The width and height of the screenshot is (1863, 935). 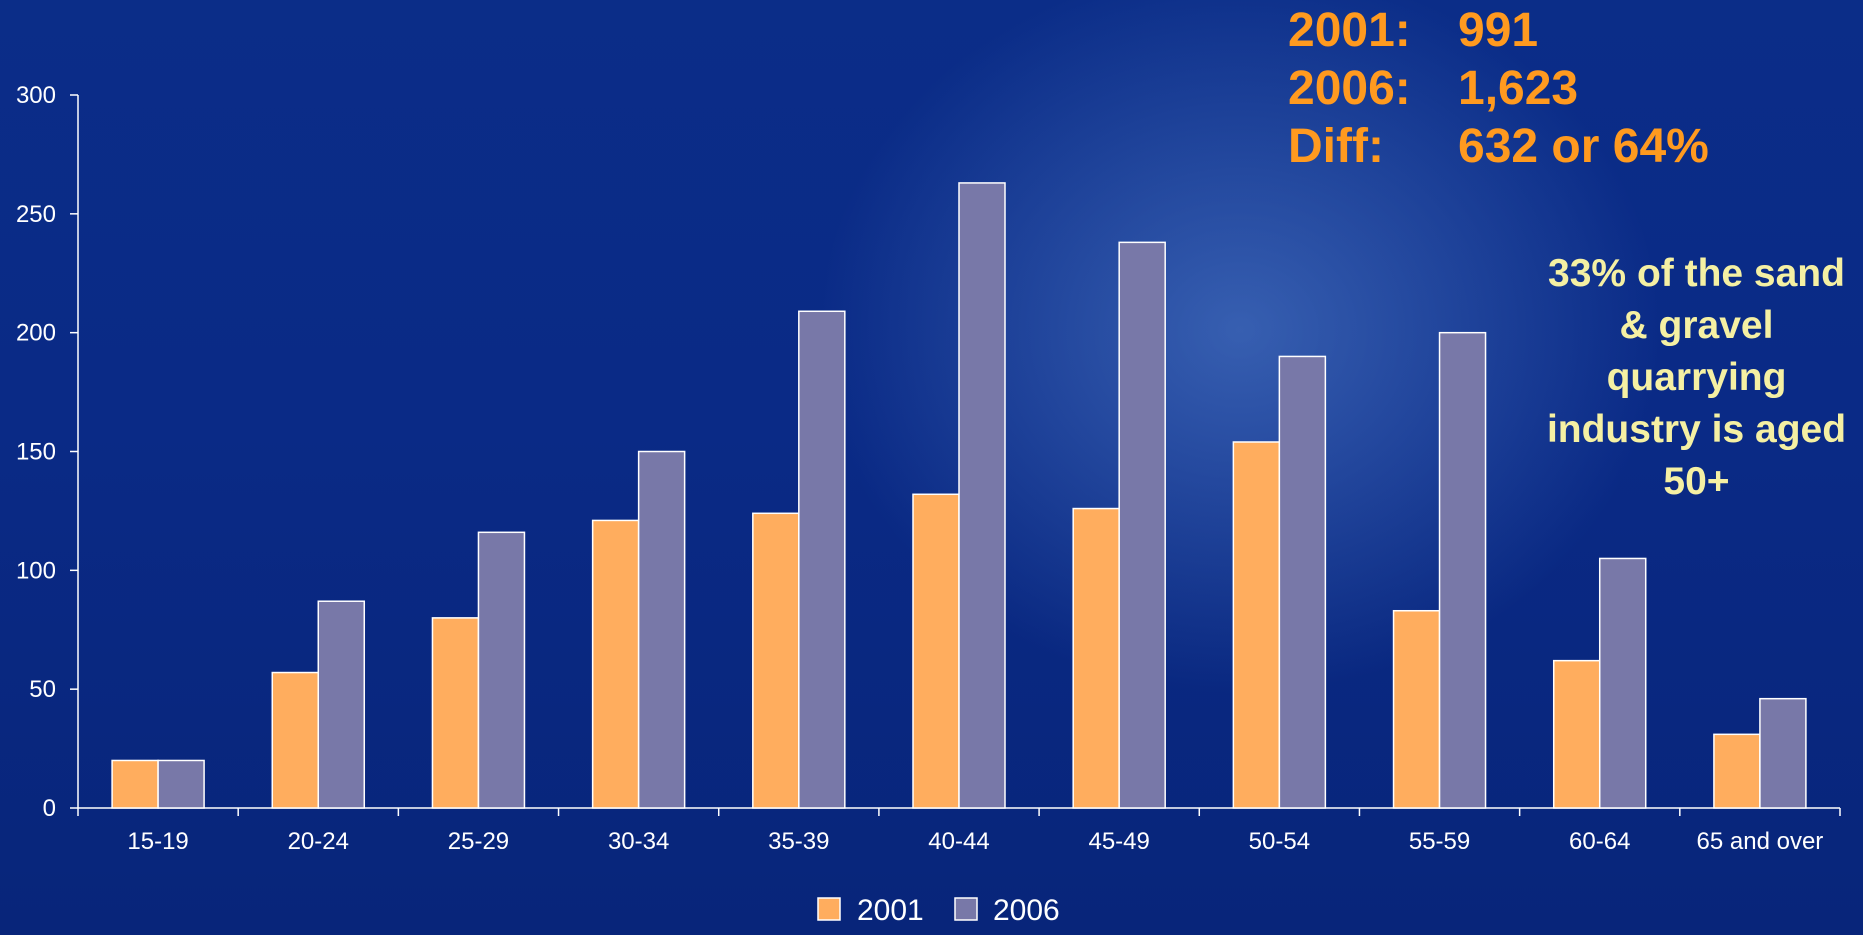 I want to click on y-tick-label: 0, so click(x=49, y=808).